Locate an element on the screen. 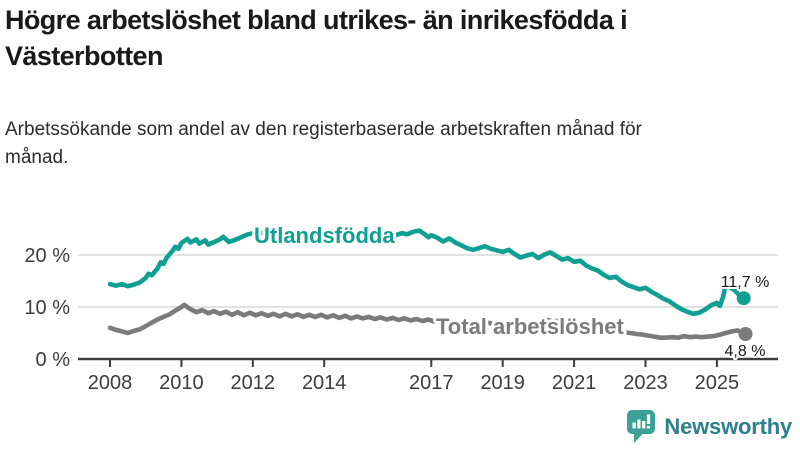 This screenshot has width=800, height=450. x-axis-tick-label: 2025 is located at coordinates (717, 383).